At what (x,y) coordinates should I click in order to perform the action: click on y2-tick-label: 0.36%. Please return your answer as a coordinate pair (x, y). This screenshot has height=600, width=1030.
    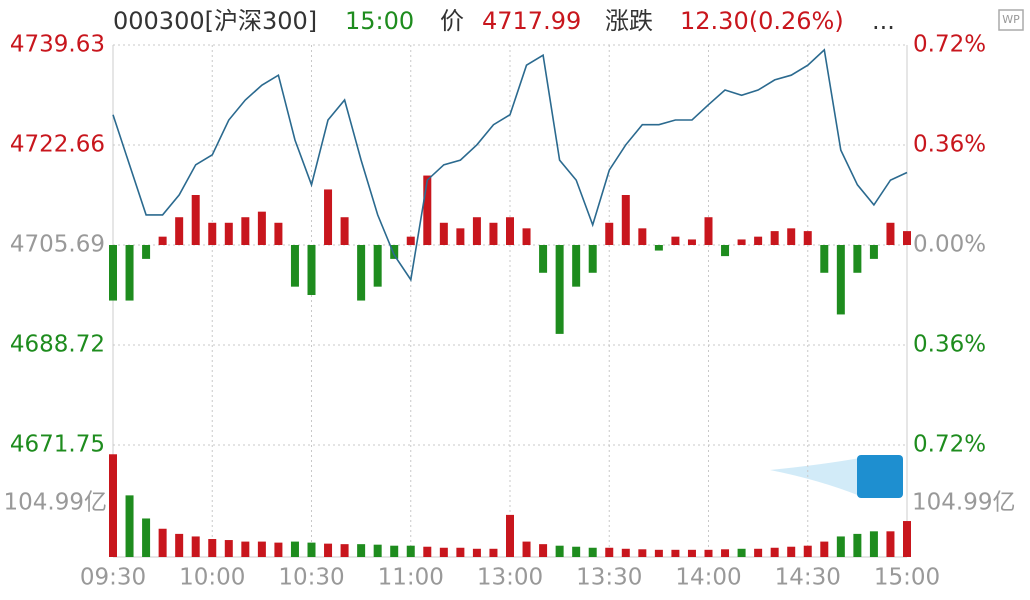
    Looking at the image, I should click on (949, 145).